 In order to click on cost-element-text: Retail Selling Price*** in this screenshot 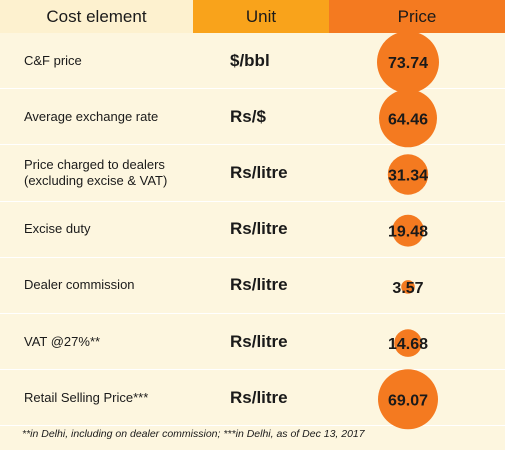, I will do `click(86, 397)`.